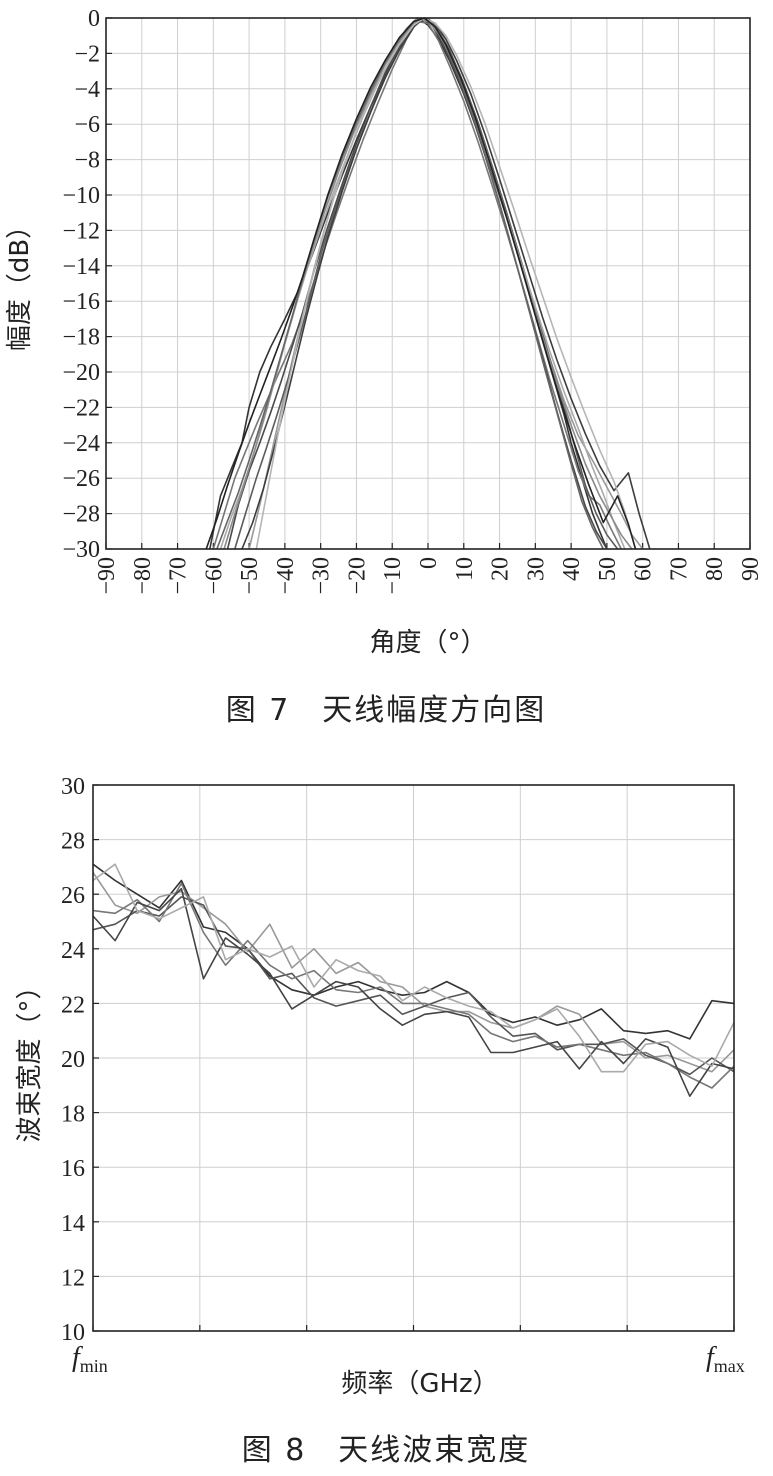  I want to click on chart2-x-tick-fmin: fmin, so click(90, 1359).